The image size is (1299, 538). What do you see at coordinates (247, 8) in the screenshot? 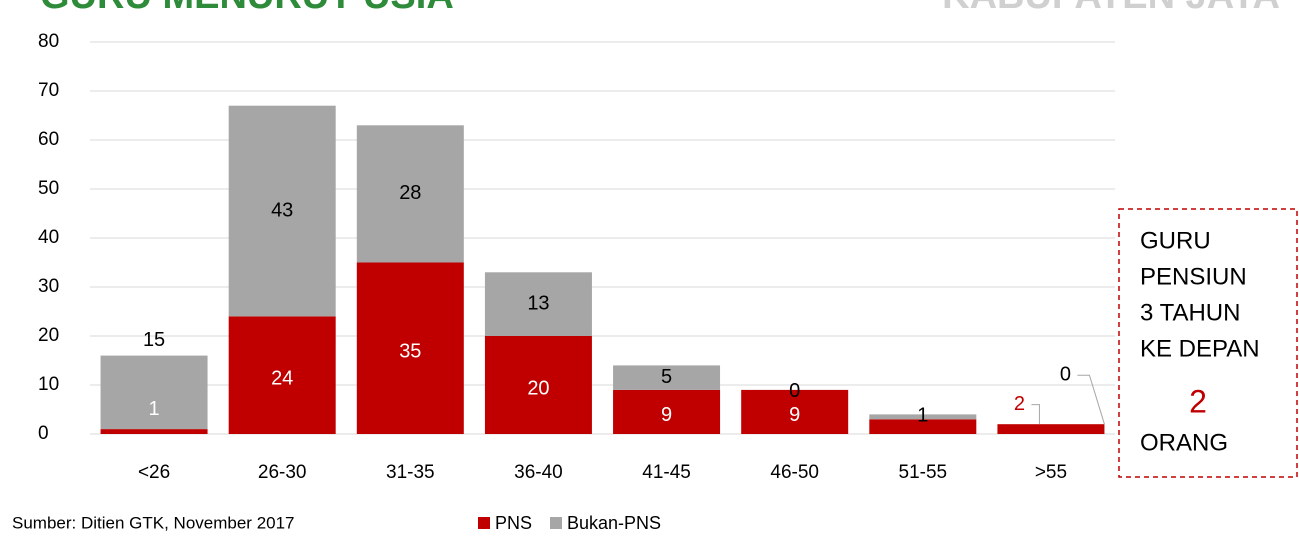
I see `chart-title: GURU MENURUT USIA` at bounding box center [247, 8].